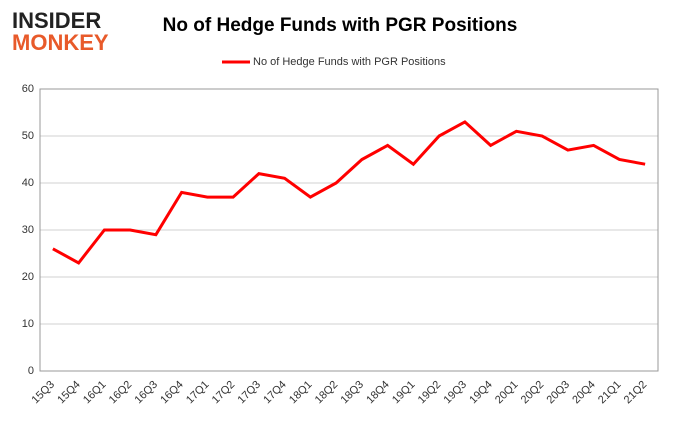  I want to click on x-tick-label: 18Q1, so click(301, 393).